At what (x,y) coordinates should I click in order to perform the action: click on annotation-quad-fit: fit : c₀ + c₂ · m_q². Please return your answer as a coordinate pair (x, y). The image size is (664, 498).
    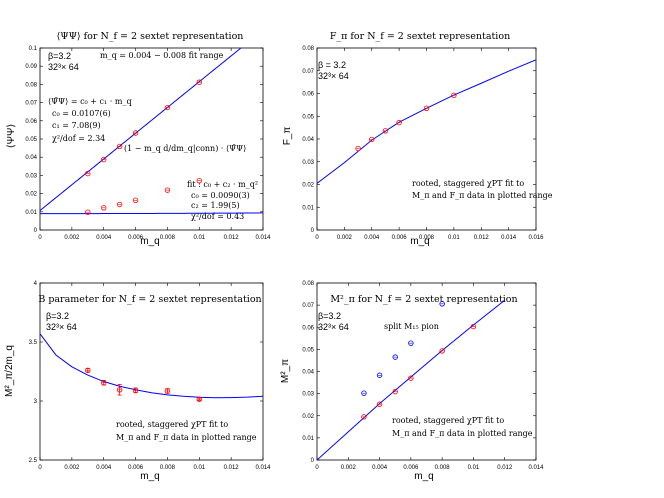
    Looking at the image, I should click on (222, 184).